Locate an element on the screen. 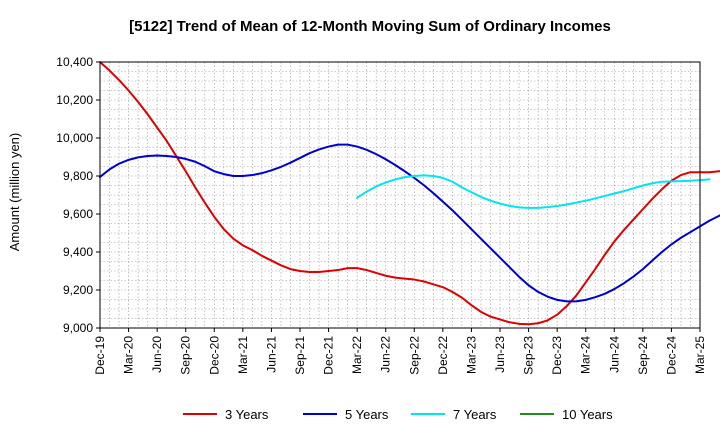  x-tick-label: Mar-20 is located at coordinates (129, 355).